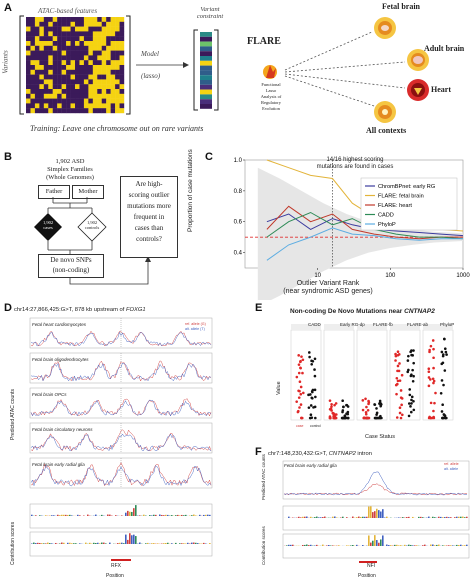 The width and height of the screenshot is (474, 581). I want to click on legend-entry-1: FLARE: fetal brain, so click(401, 197).